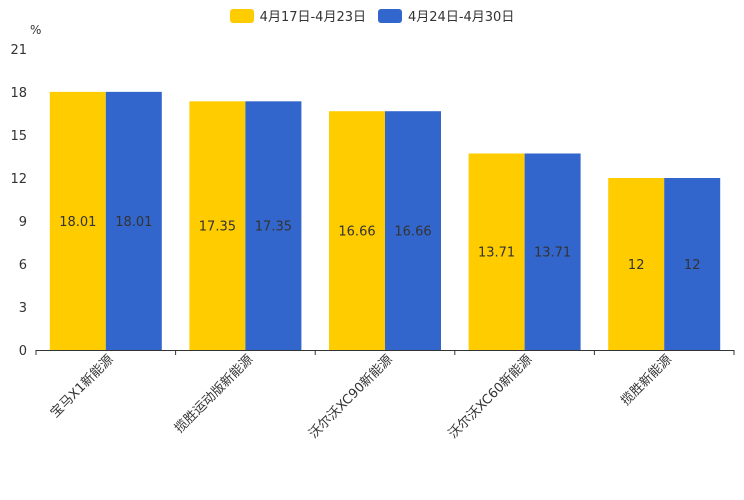 This screenshot has width=744, height=500. Describe the element at coordinates (312, 17) in the screenshot. I see `legend-label-series-1: 4月17日-4月23日` at that location.